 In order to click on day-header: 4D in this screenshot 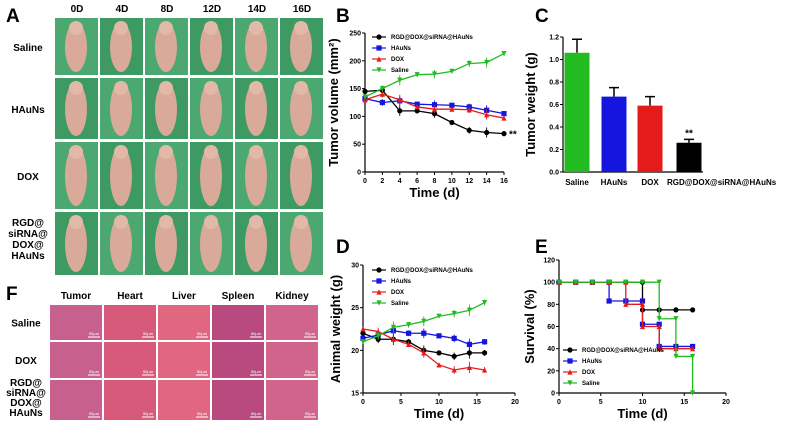, I will do `click(122, 9)`.